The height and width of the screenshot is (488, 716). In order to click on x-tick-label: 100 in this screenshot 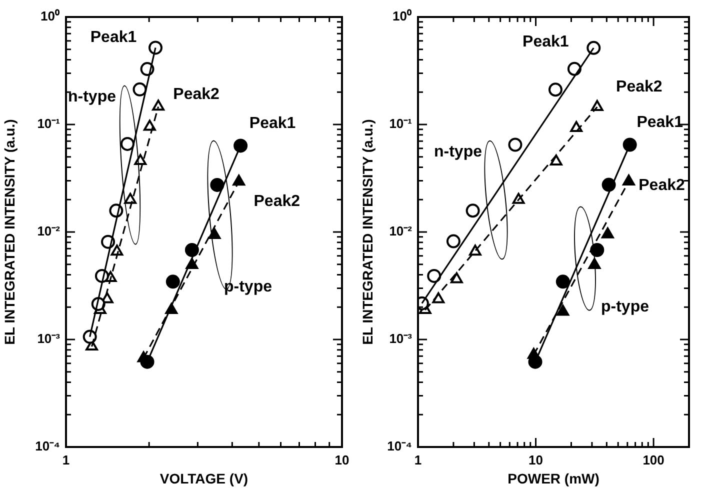, I will do `click(653, 460)`.